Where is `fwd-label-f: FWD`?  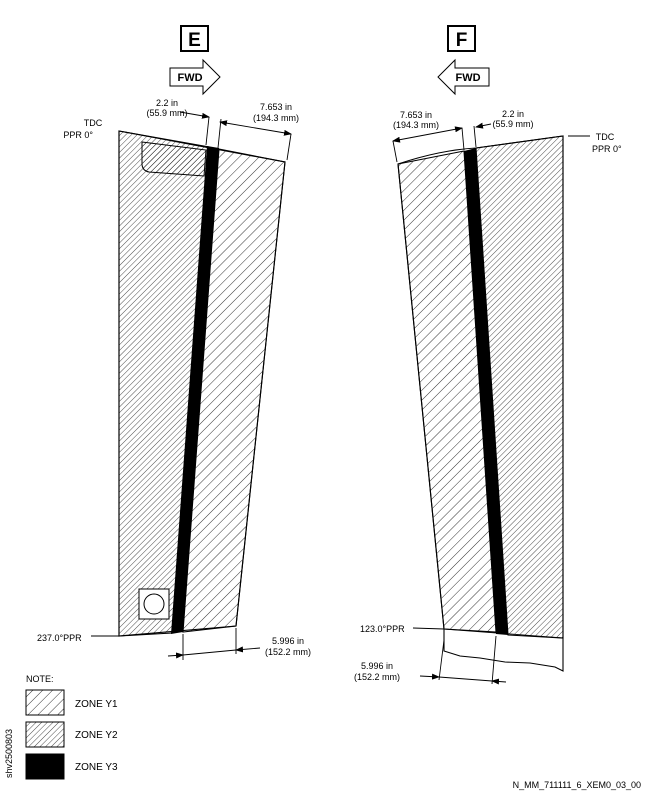 fwd-label-f: FWD is located at coordinates (467, 78).